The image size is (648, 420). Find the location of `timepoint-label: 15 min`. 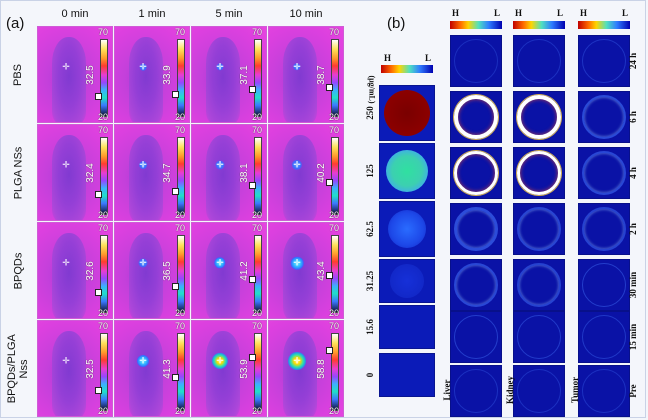

timepoint-label: 15 min is located at coordinates (633, 337).